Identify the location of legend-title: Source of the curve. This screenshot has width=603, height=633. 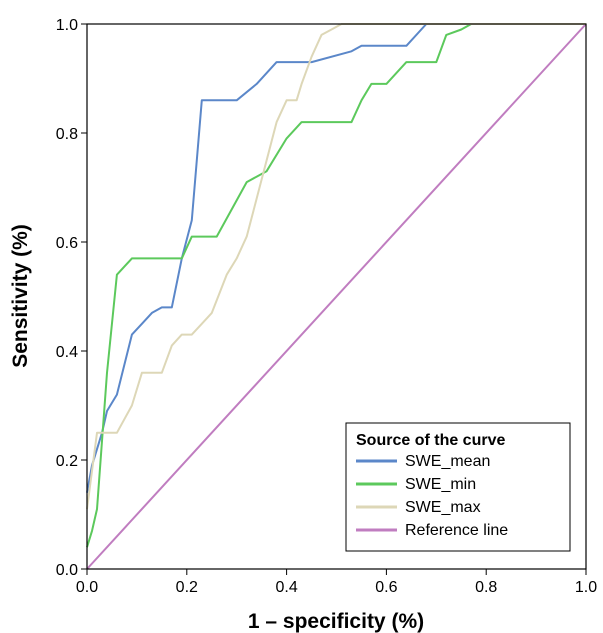
(430, 440).